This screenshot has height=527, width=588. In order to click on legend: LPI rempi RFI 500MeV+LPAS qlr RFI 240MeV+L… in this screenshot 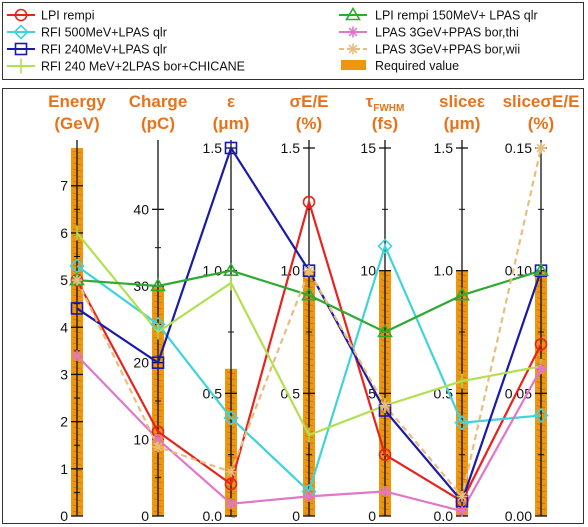, I will do `click(293, 41)`.